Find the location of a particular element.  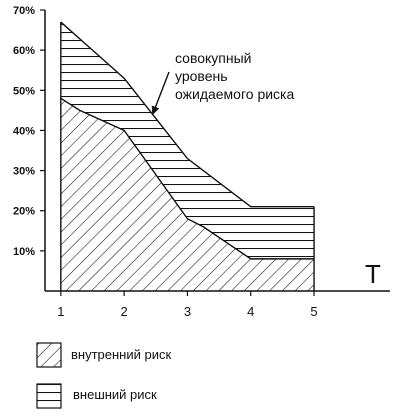

y-tick-label: 20% is located at coordinates (24, 212).